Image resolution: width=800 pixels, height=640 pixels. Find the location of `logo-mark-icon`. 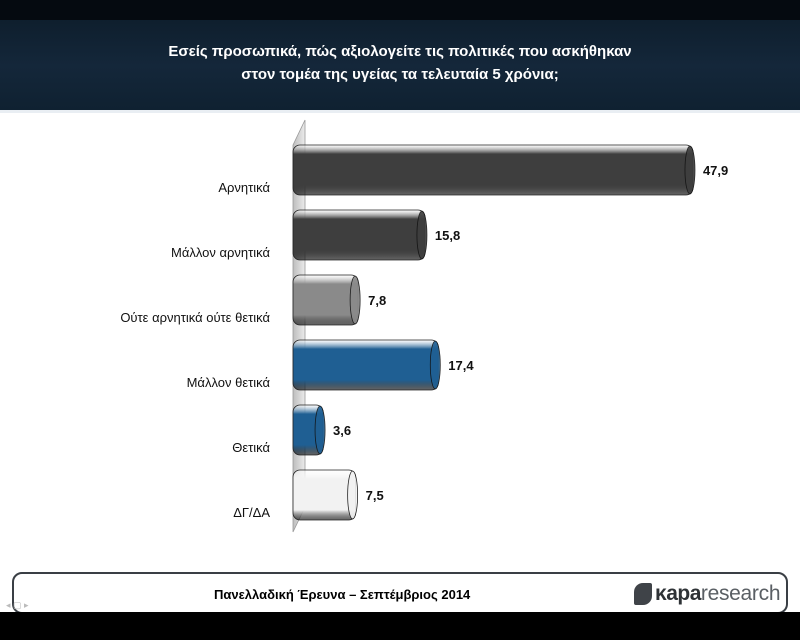

logo-mark-icon is located at coordinates (643, 594).